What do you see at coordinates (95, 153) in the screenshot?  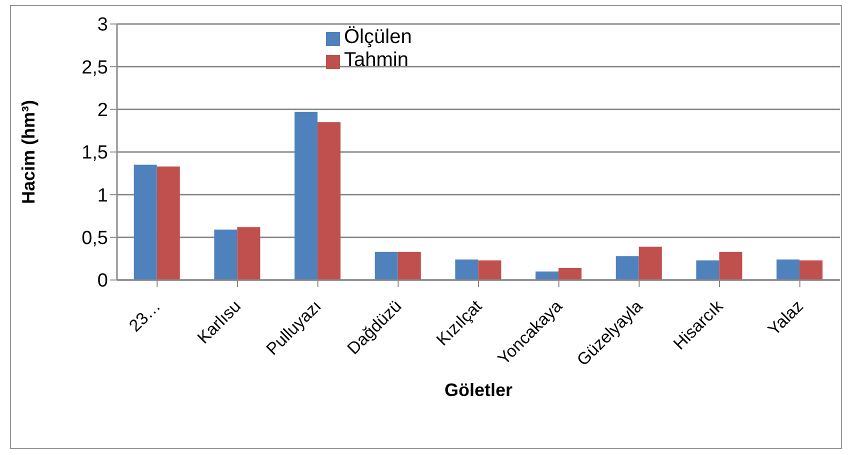 I see `y-tick-label: 1,5` at bounding box center [95, 153].